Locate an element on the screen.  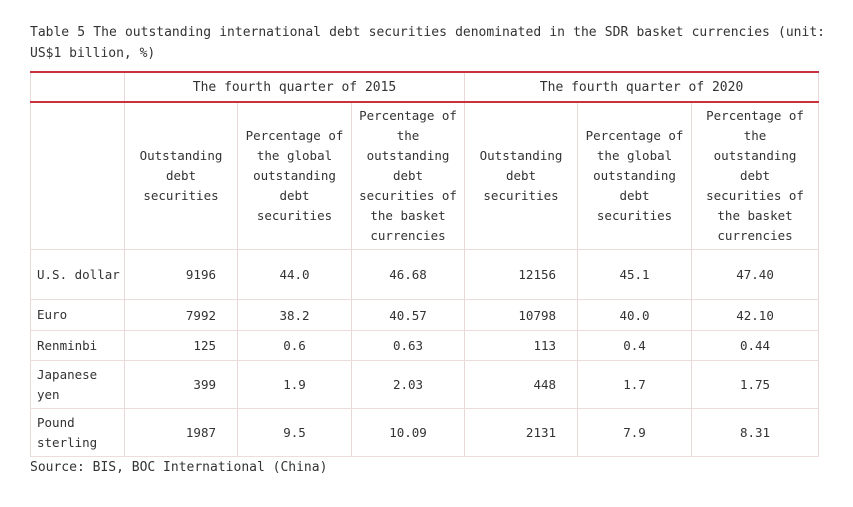
table-cell: 1.7 is located at coordinates (635, 384).